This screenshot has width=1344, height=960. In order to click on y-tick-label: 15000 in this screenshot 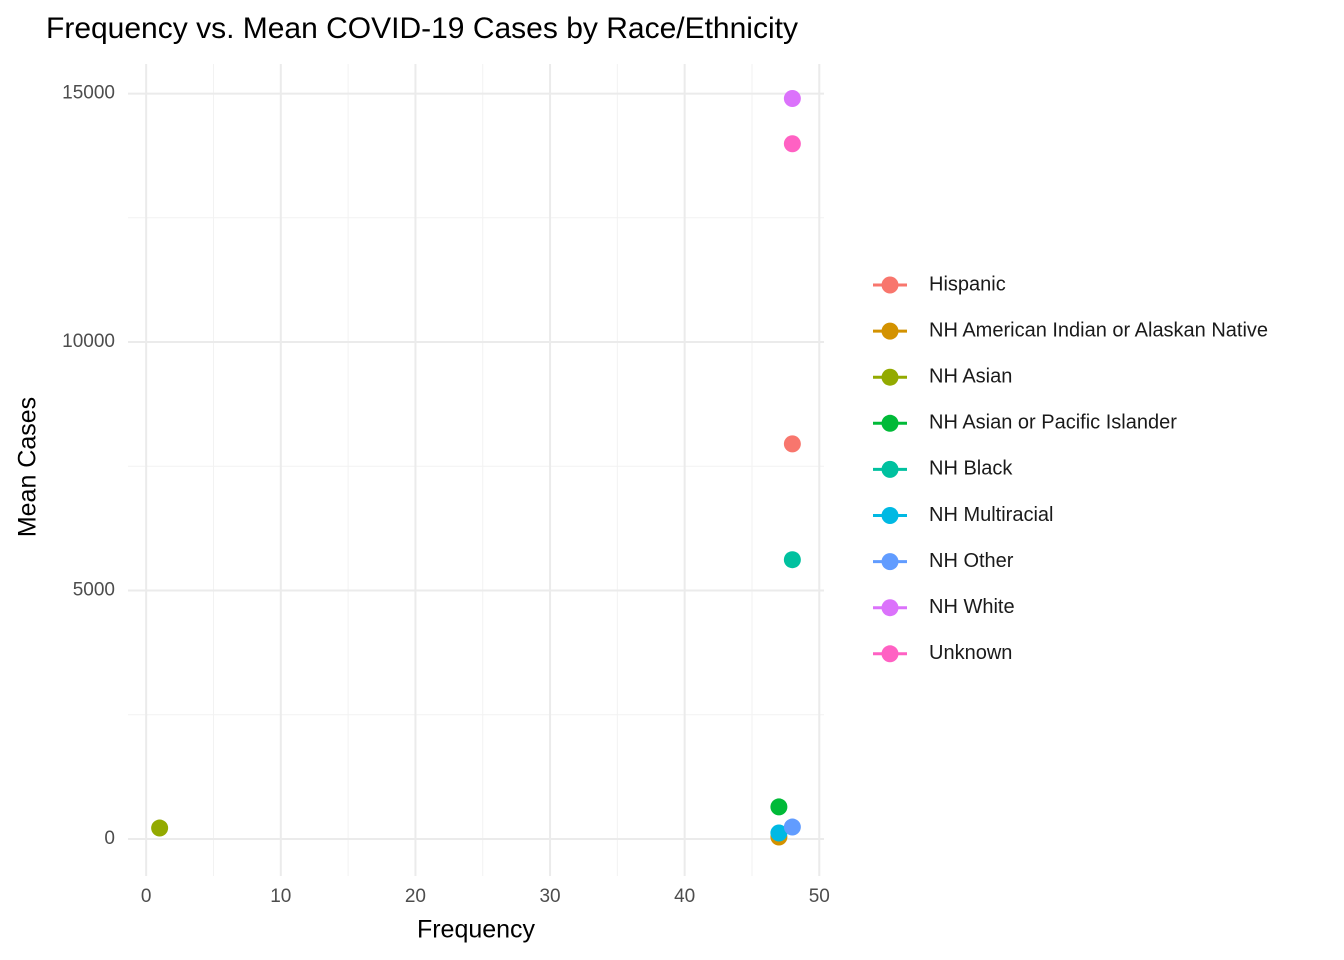, I will do `click(88, 93)`.